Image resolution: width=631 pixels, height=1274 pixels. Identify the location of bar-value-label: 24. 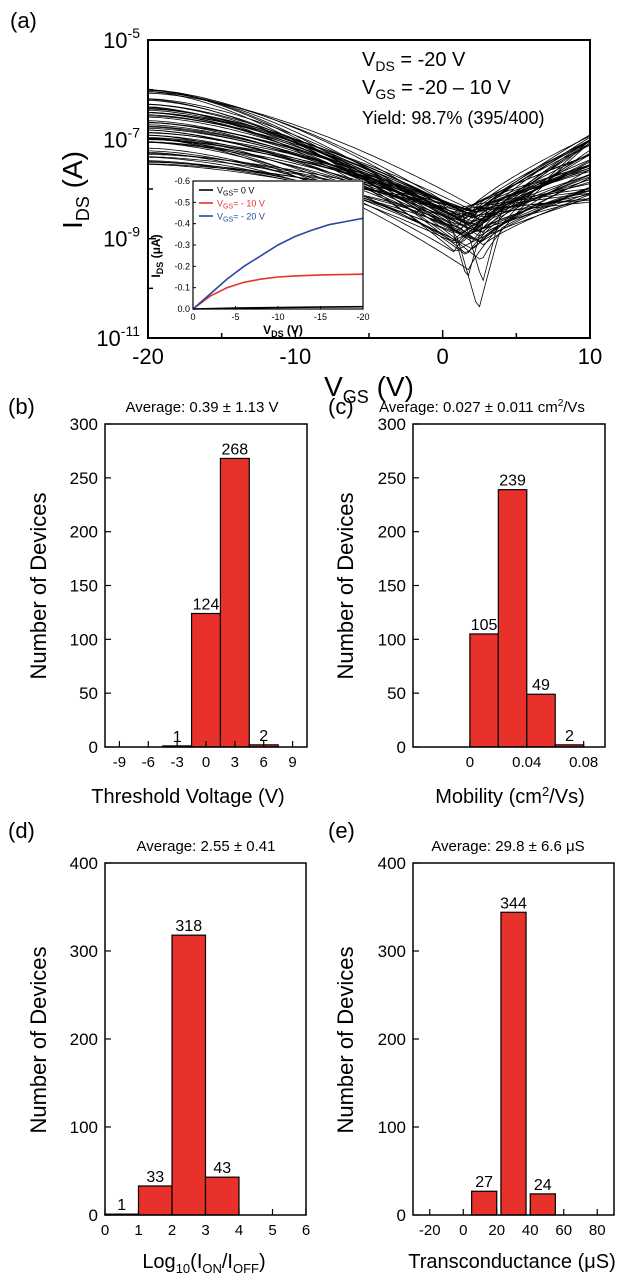
(543, 1185).